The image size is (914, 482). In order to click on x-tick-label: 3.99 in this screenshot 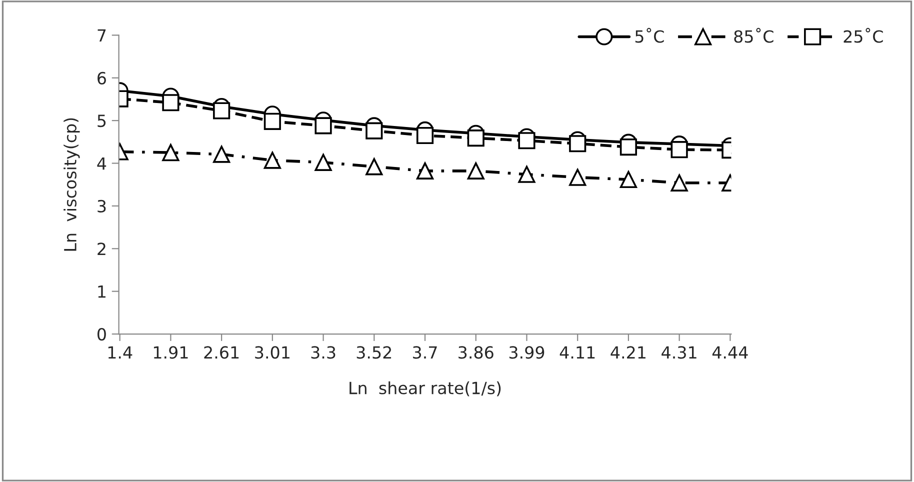, I will do `click(526, 352)`.